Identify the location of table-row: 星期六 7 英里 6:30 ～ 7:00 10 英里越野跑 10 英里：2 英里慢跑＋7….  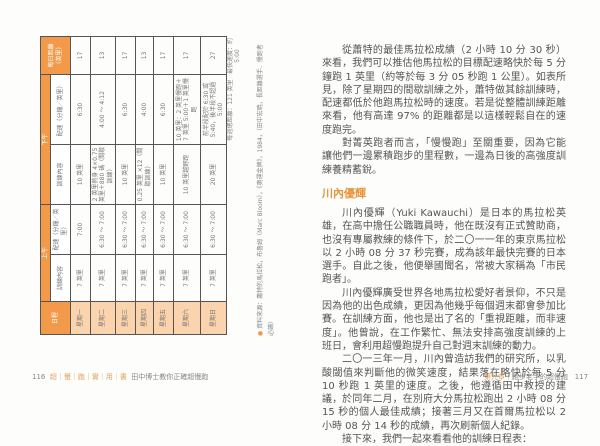
(187, 185).